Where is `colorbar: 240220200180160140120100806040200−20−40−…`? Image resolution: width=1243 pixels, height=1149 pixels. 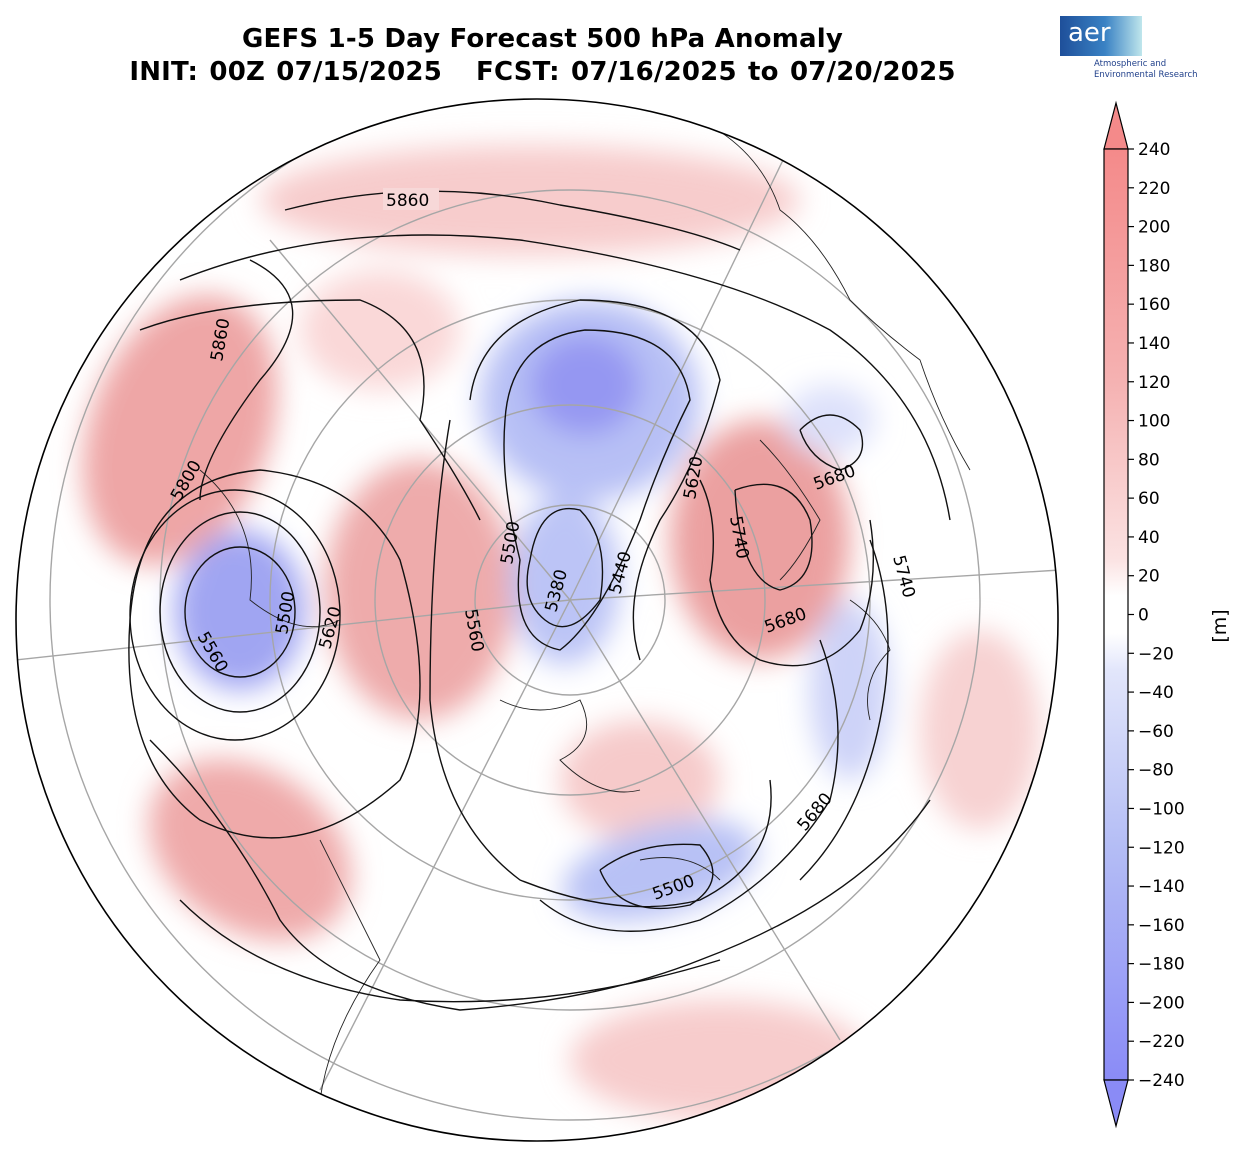
colorbar: 240220200180160140120100806040200−20−40−… is located at coordinates (1167, 614).